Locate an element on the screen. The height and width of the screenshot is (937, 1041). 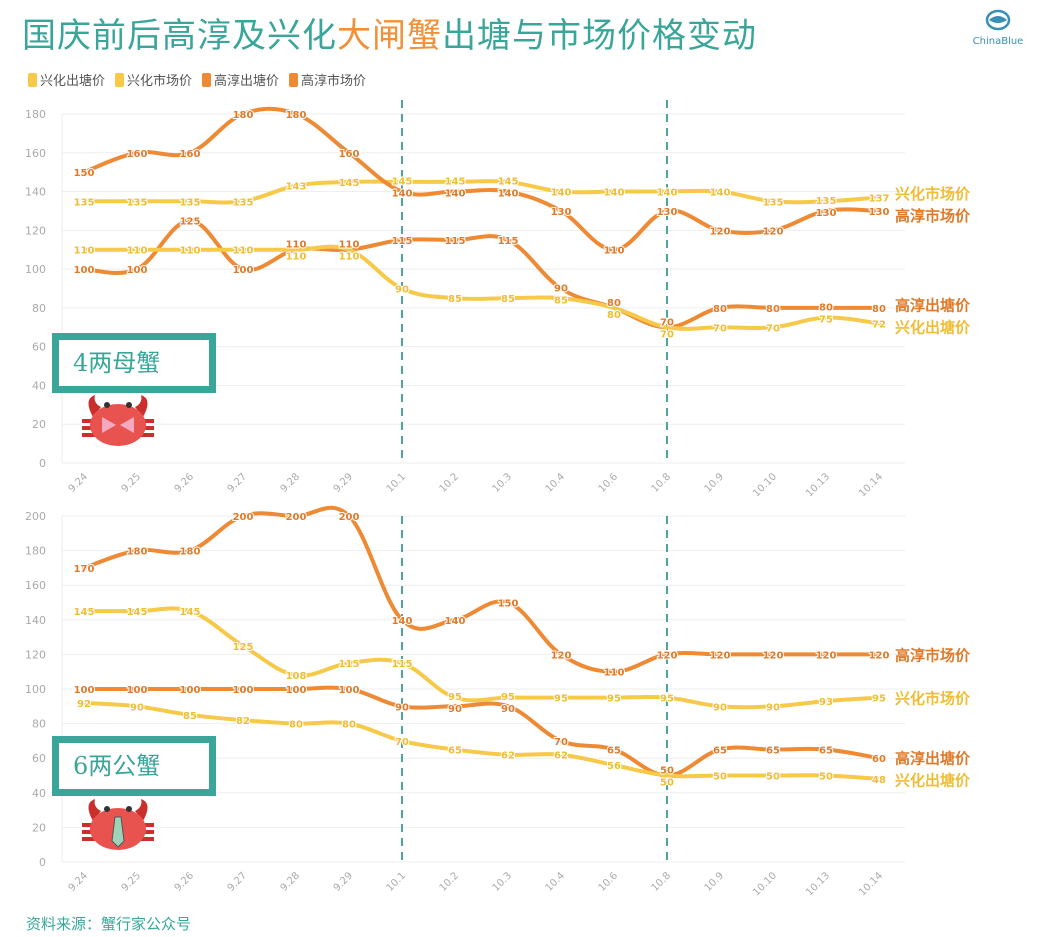
x-tick-label: 10.2 is located at coordinates (450, 483).